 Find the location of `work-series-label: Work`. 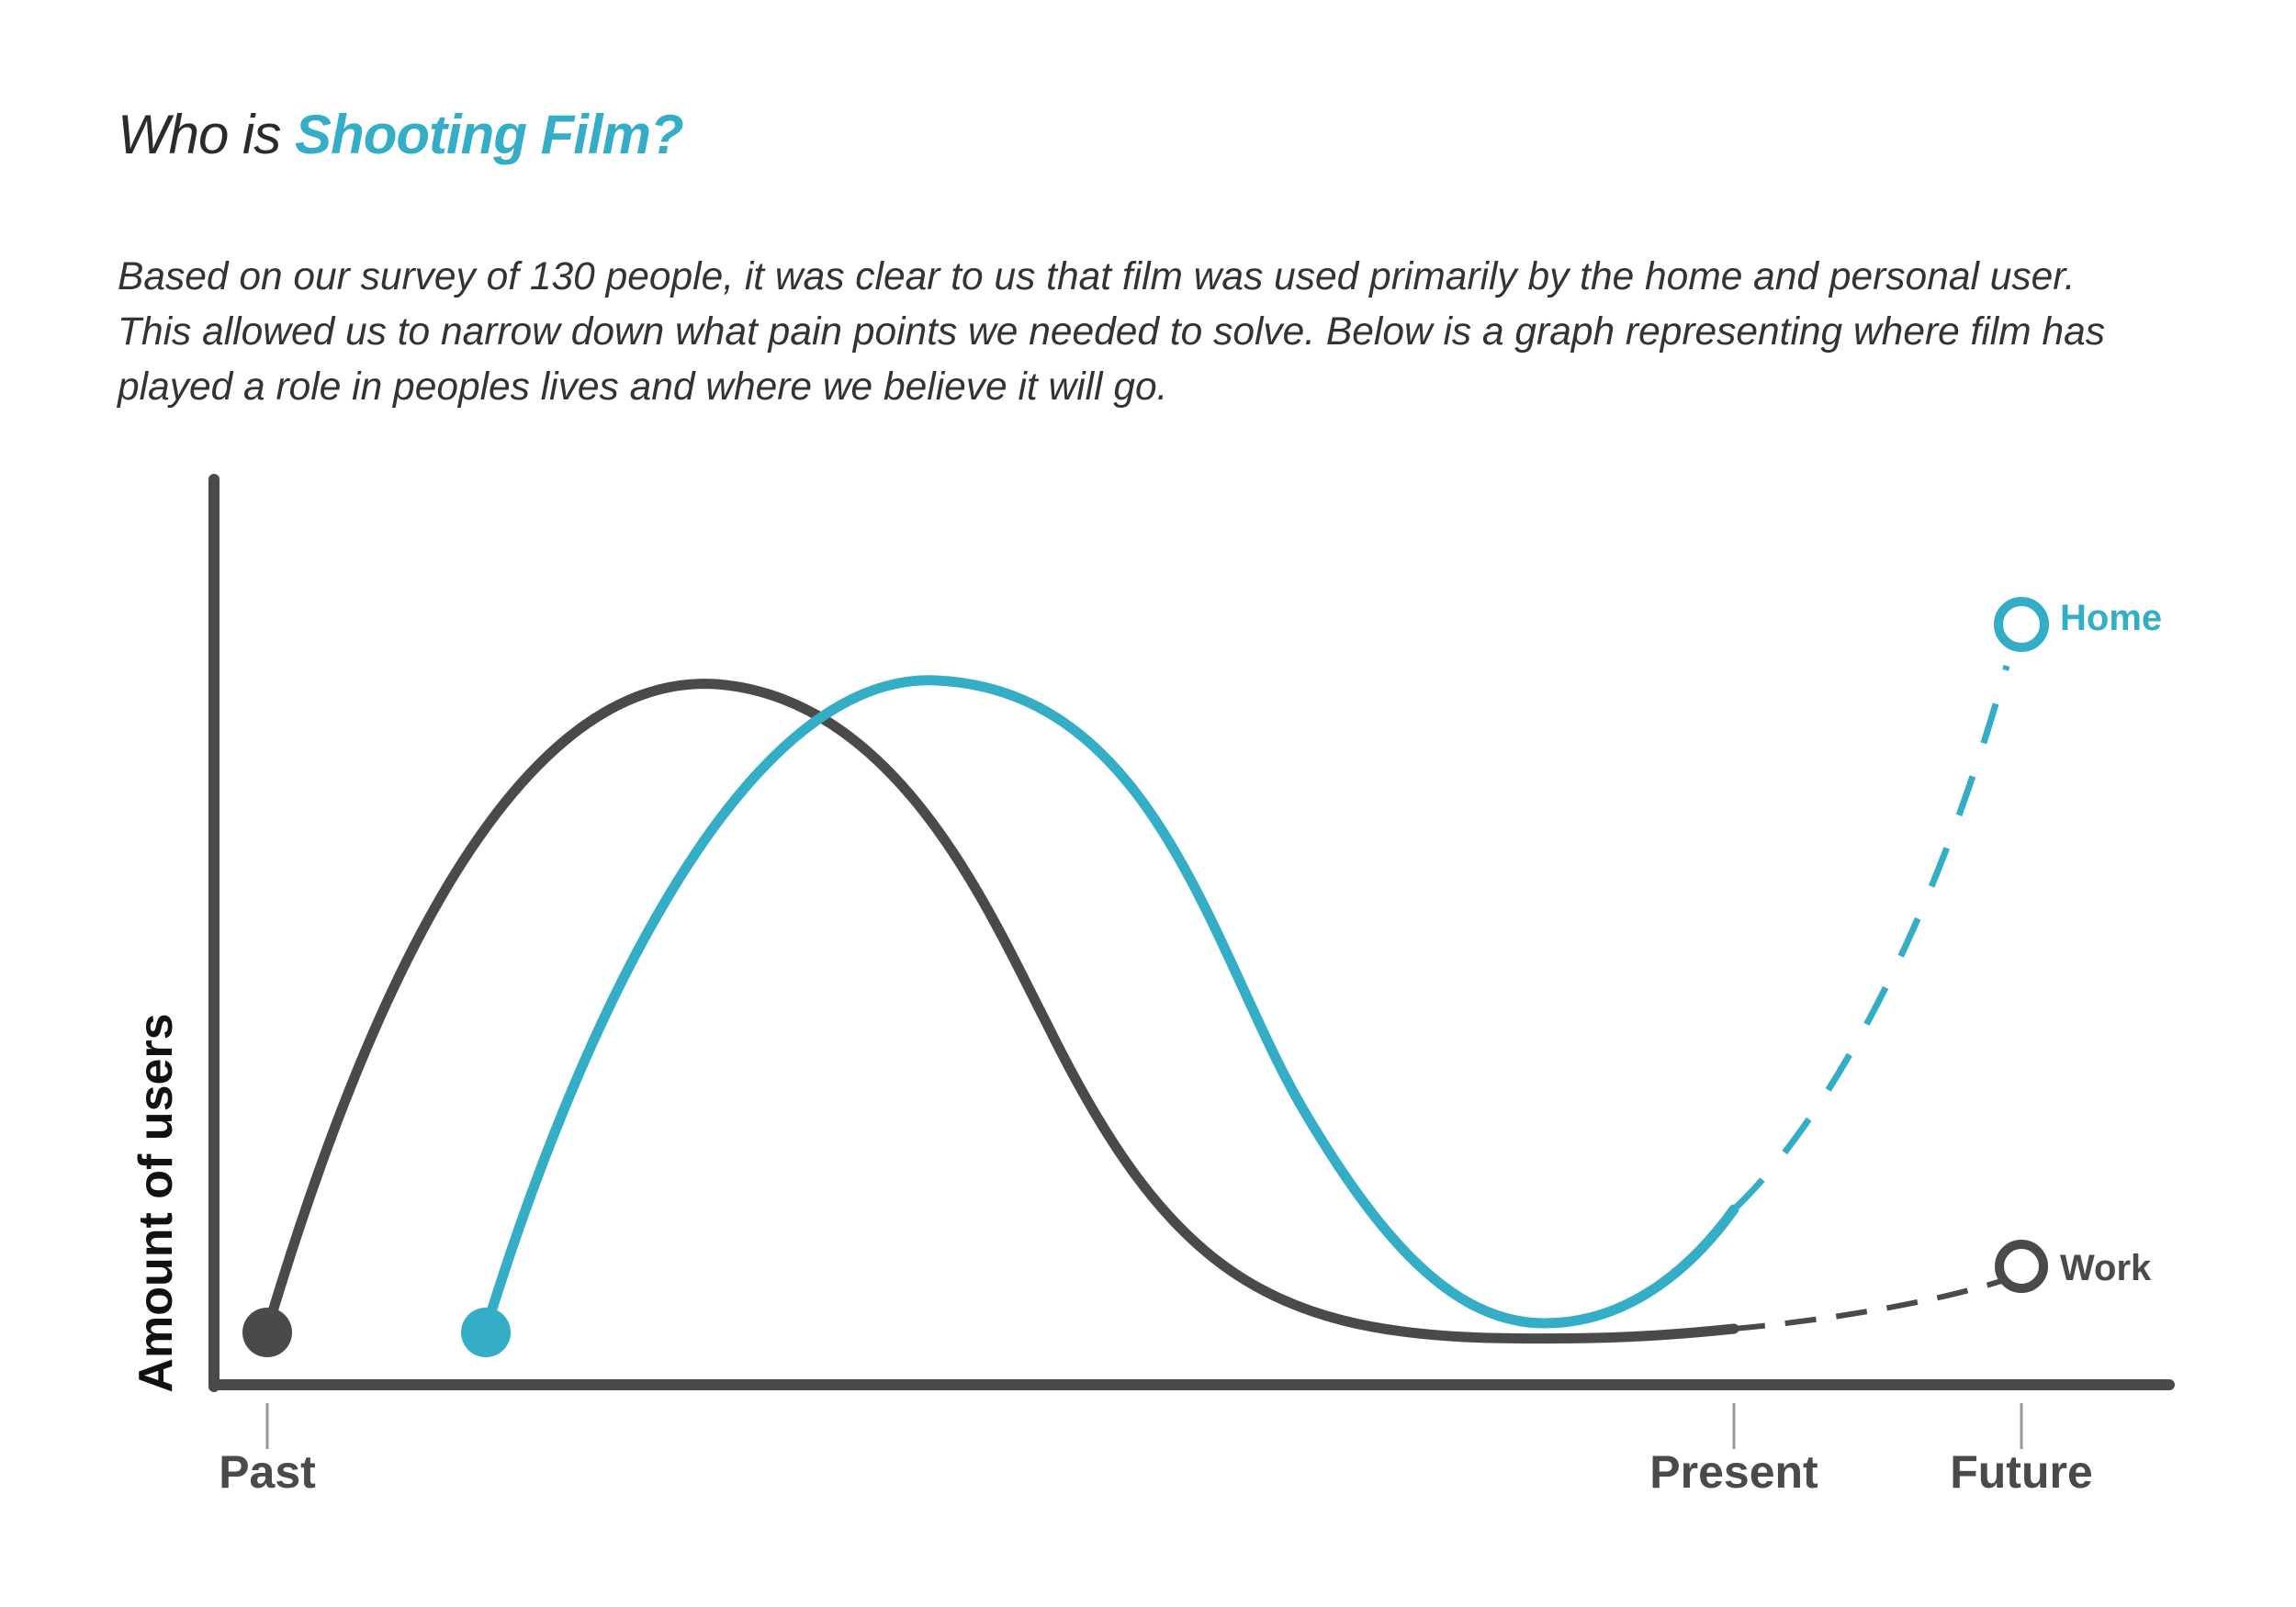

work-series-label: Work is located at coordinates (2106, 1268).